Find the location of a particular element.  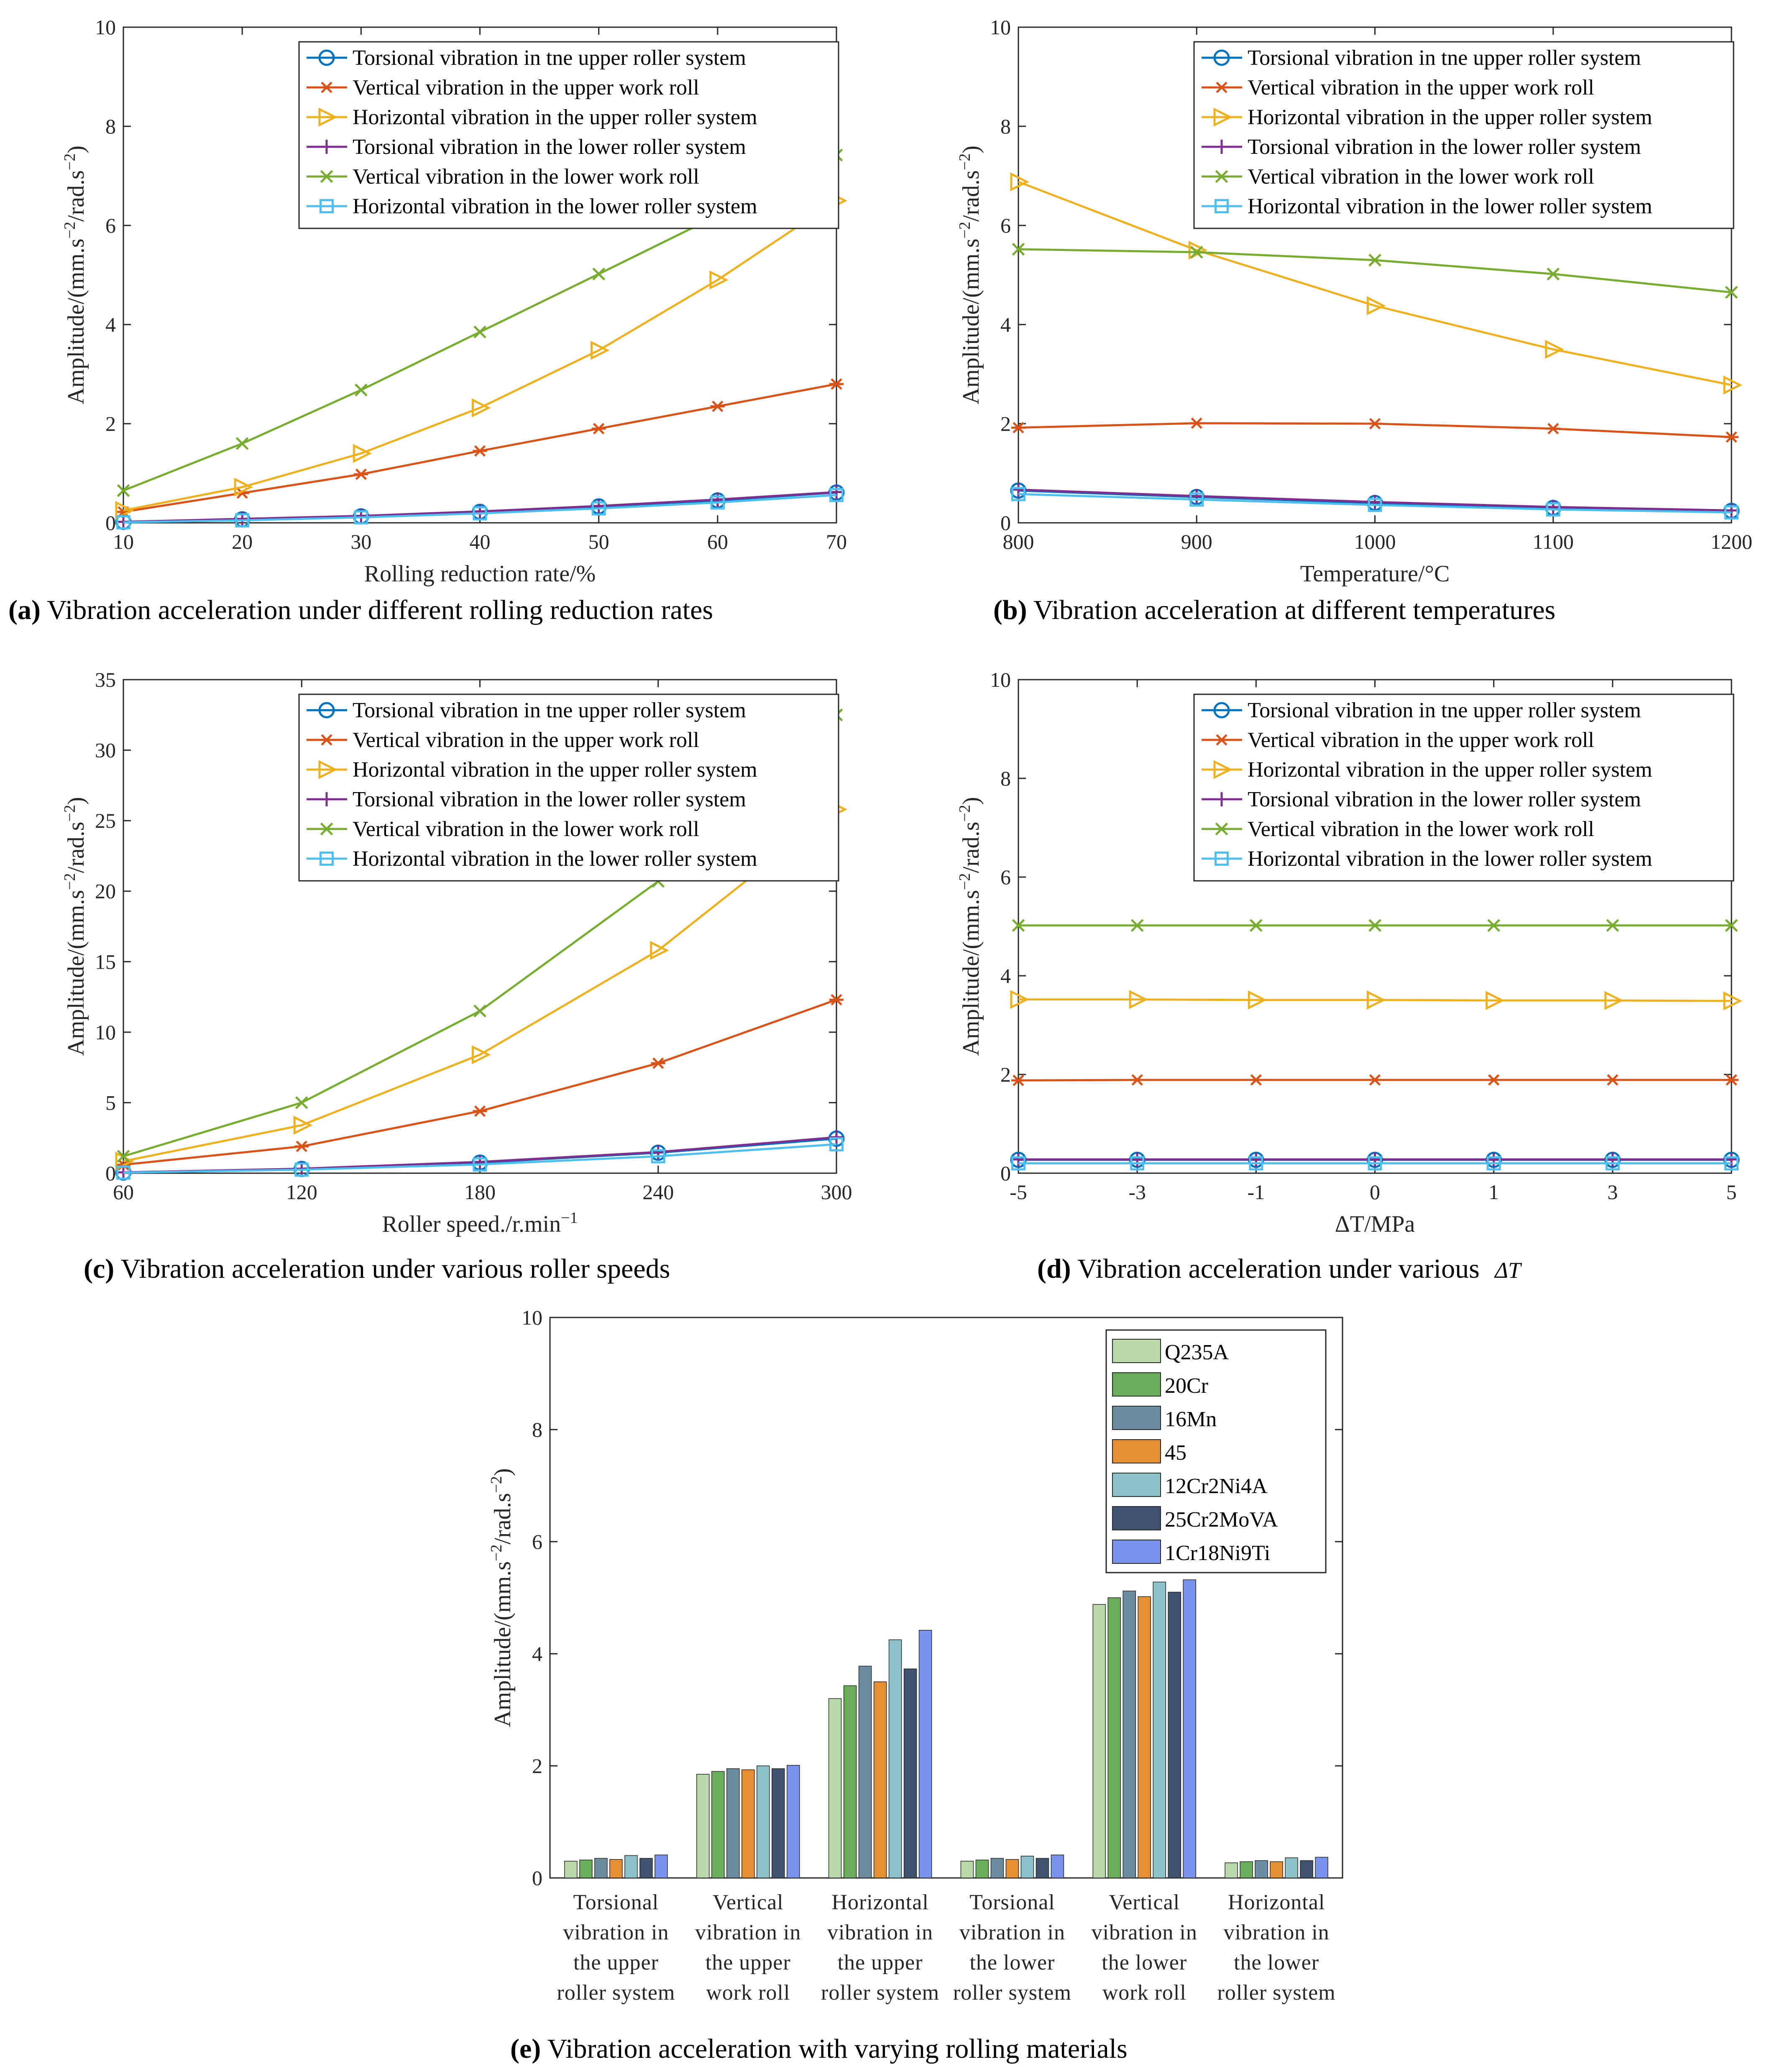

legend-entry: 45 is located at coordinates (1176, 1453).